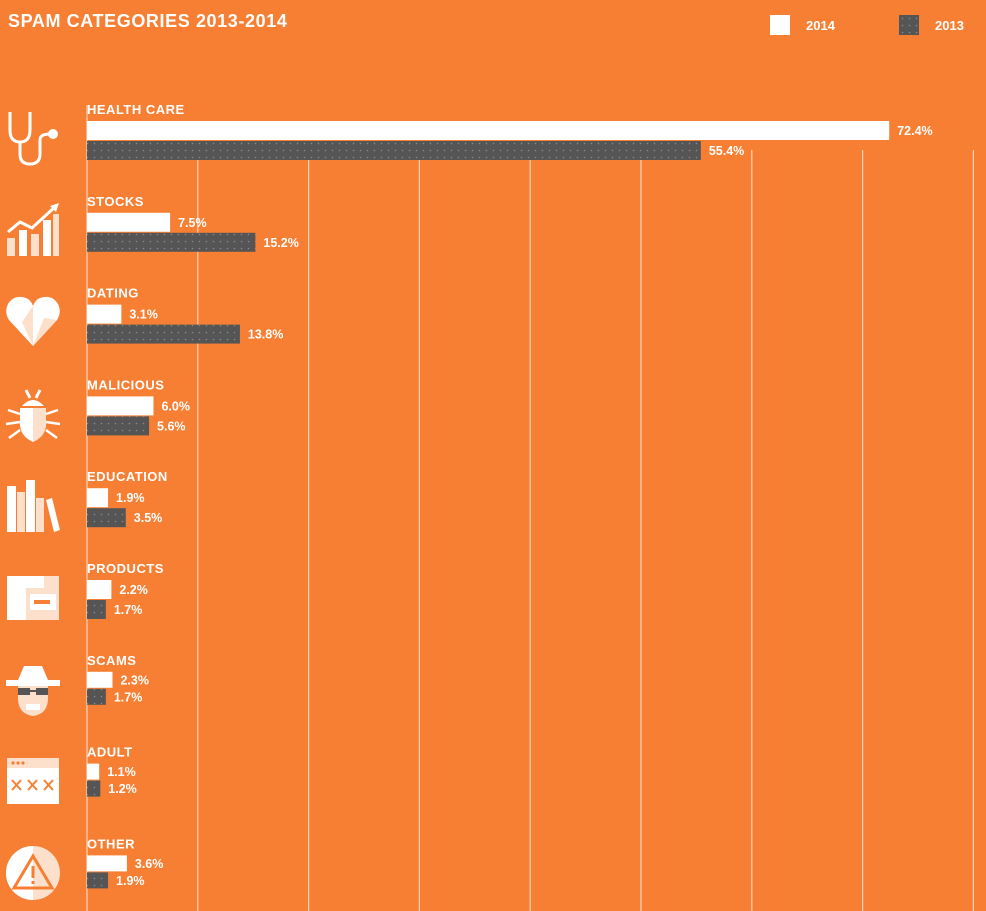 This screenshot has width=986, height=911. I want to click on category-label: EDUCATION, so click(127, 476).